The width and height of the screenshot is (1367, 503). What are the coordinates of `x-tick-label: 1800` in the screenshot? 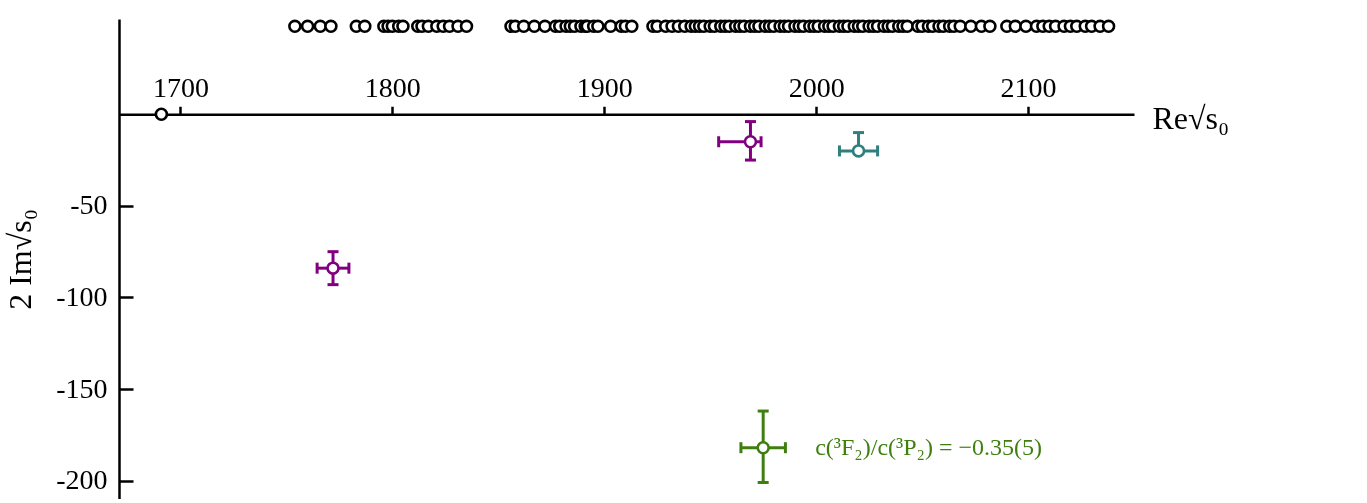 It's located at (392, 87).